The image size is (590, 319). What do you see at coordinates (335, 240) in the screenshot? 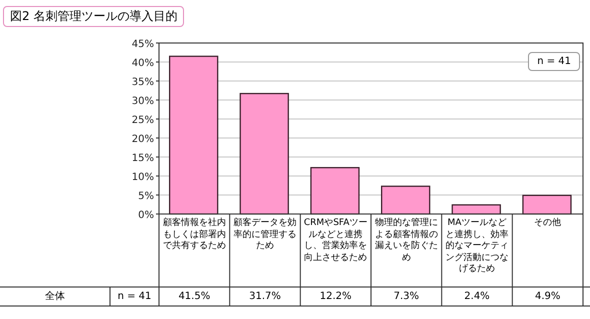
I see `x-tick-label: CRMやSFAツールなどと連携し、営業効率を向上させるため` at bounding box center [335, 240].